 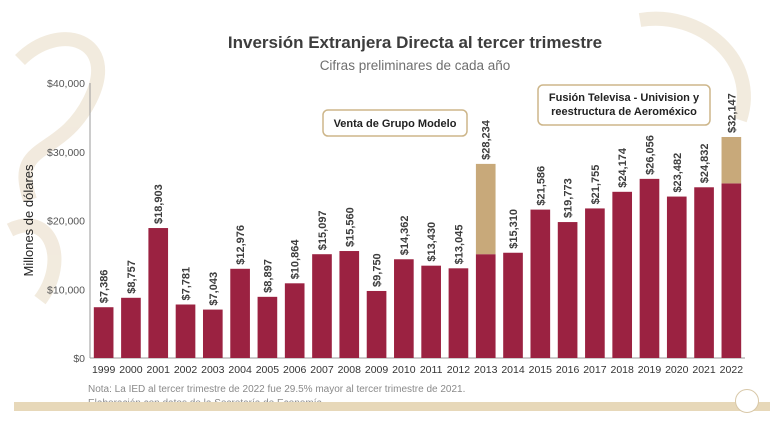 I want to click on x-tick-label: 2013, so click(x=486, y=370).